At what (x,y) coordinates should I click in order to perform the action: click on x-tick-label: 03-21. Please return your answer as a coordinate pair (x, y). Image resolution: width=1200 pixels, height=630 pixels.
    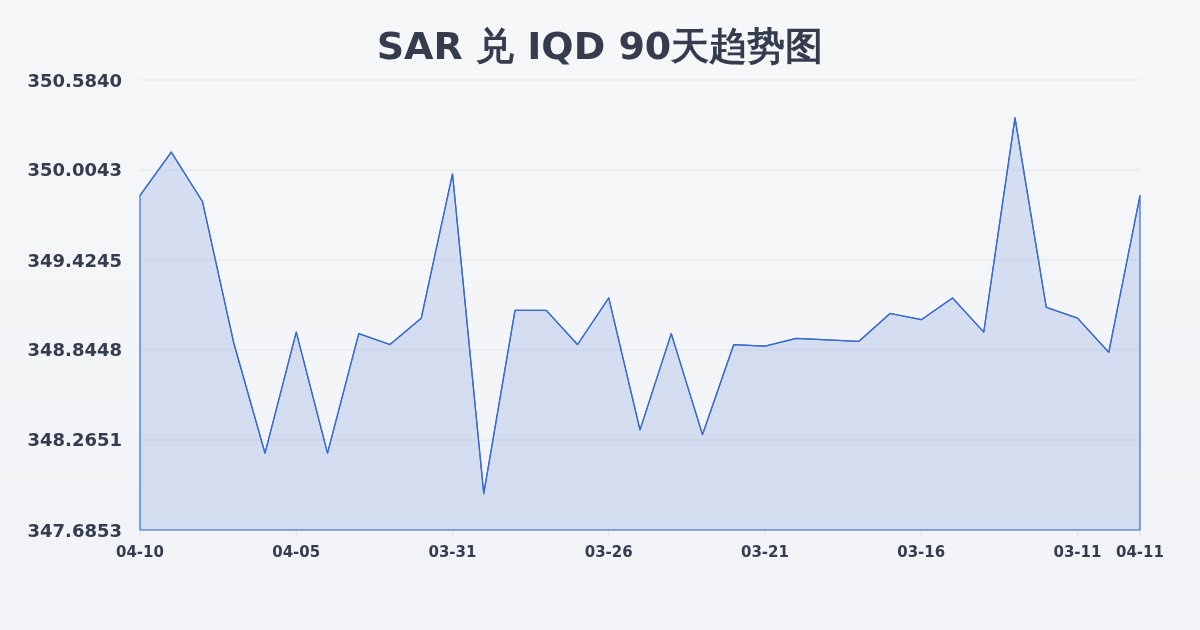
    Looking at the image, I should click on (765, 552).